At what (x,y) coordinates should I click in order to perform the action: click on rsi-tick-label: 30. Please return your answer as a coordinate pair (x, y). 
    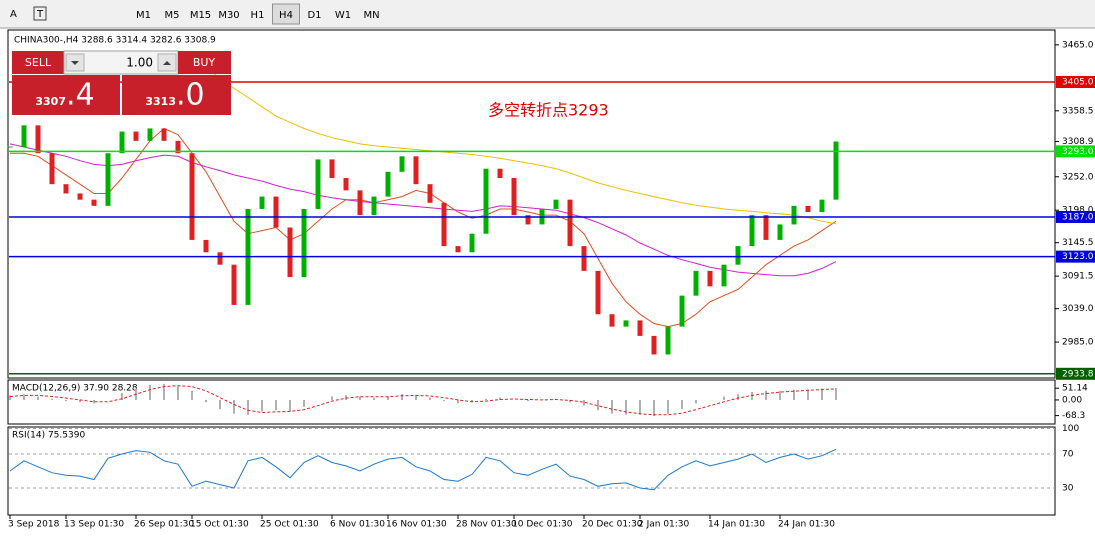
    Looking at the image, I should click on (1068, 489).